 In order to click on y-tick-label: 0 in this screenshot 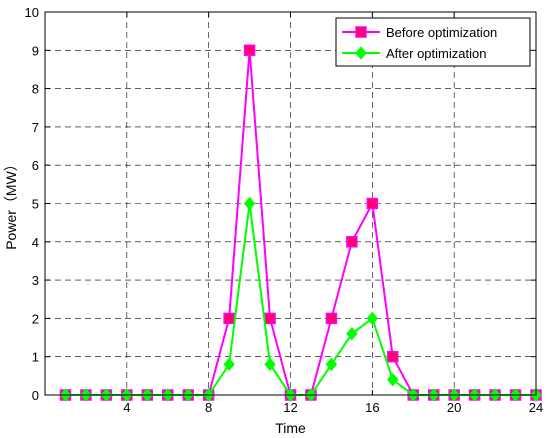, I will do `click(35, 395)`.